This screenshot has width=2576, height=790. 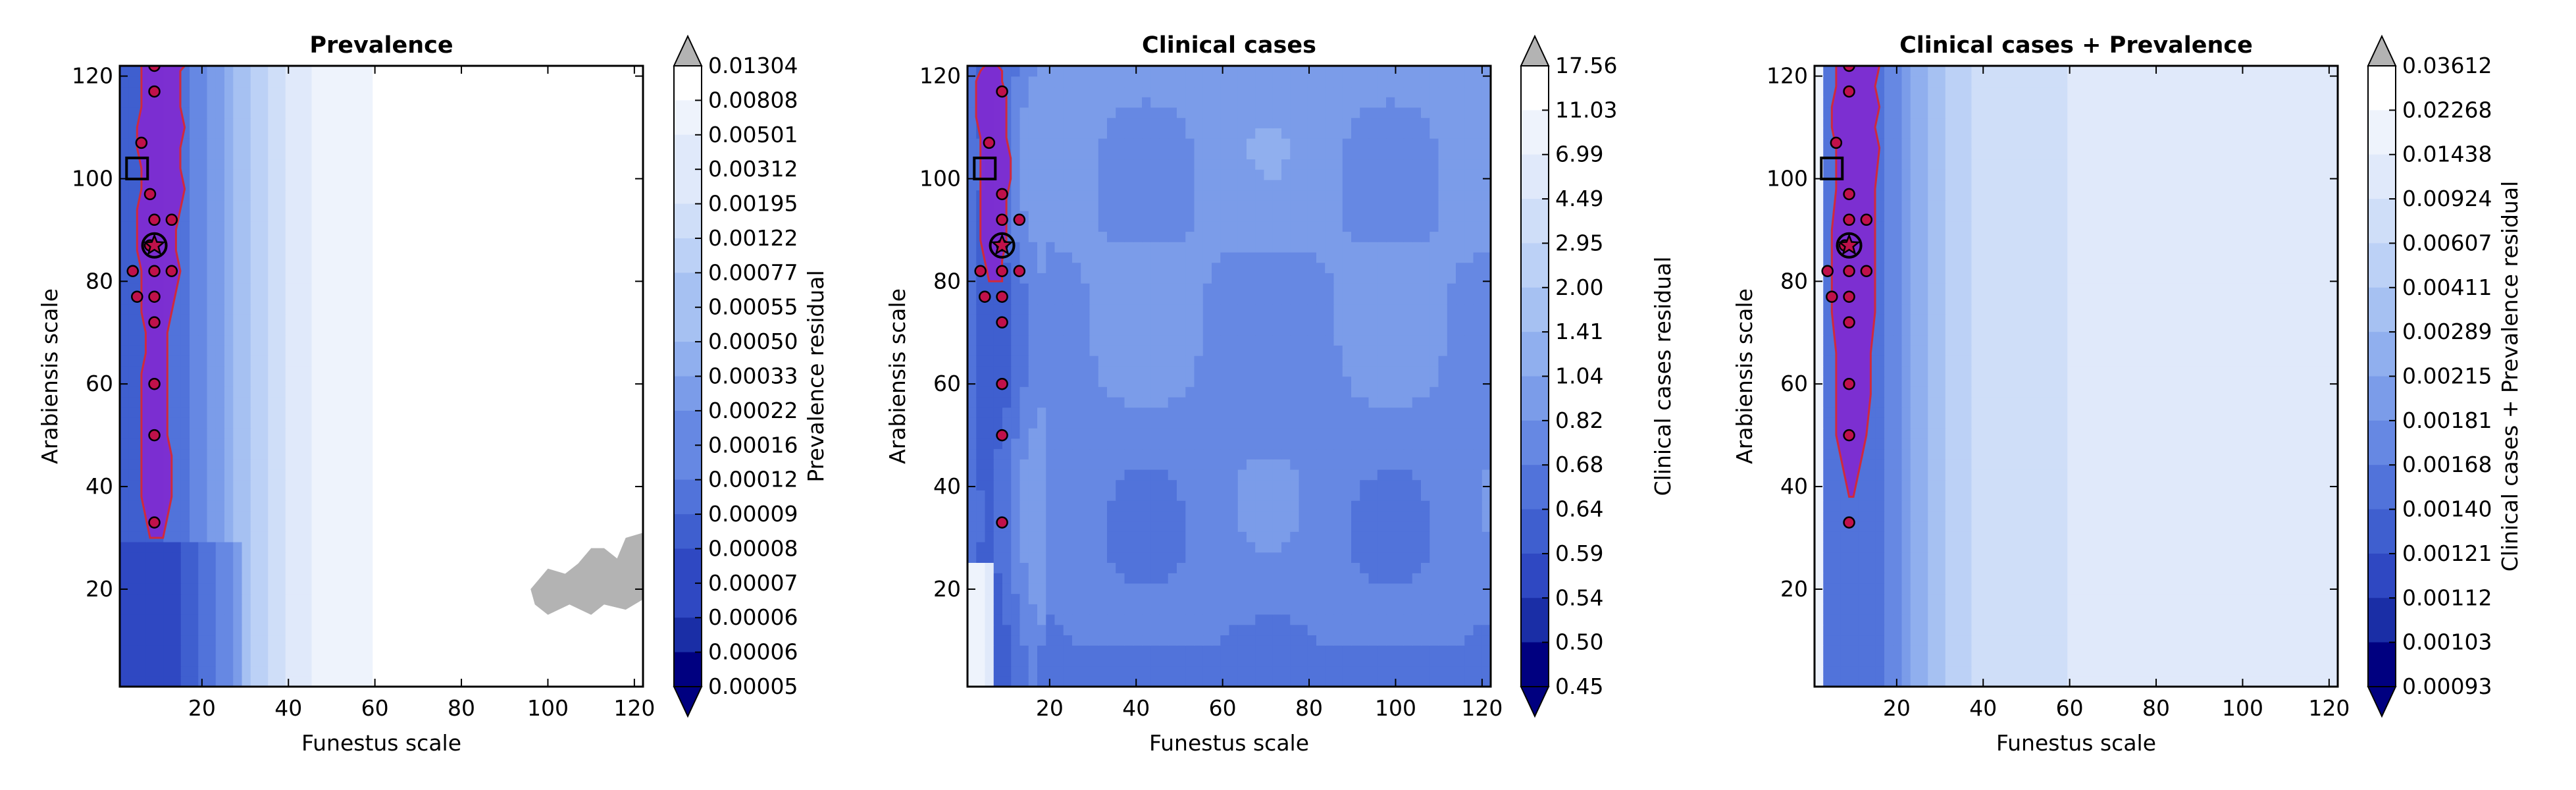 What do you see at coordinates (137, 296) in the screenshot?
I see `sample-point` at bounding box center [137, 296].